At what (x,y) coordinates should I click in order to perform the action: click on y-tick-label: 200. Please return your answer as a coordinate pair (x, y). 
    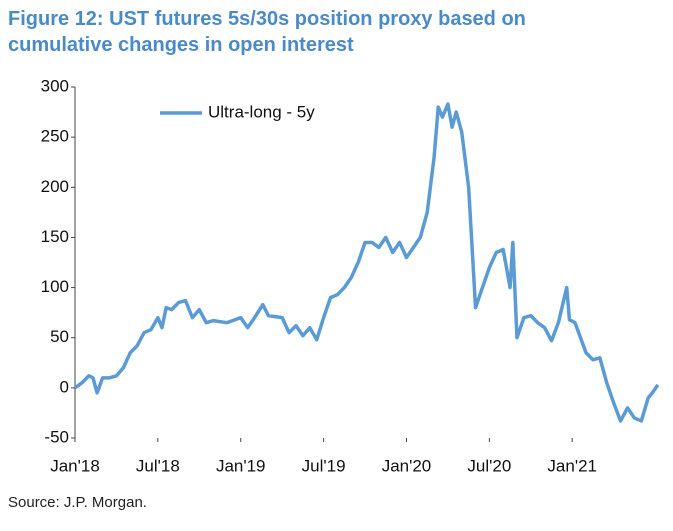
    Looking at the image, I should click on (55, 186).